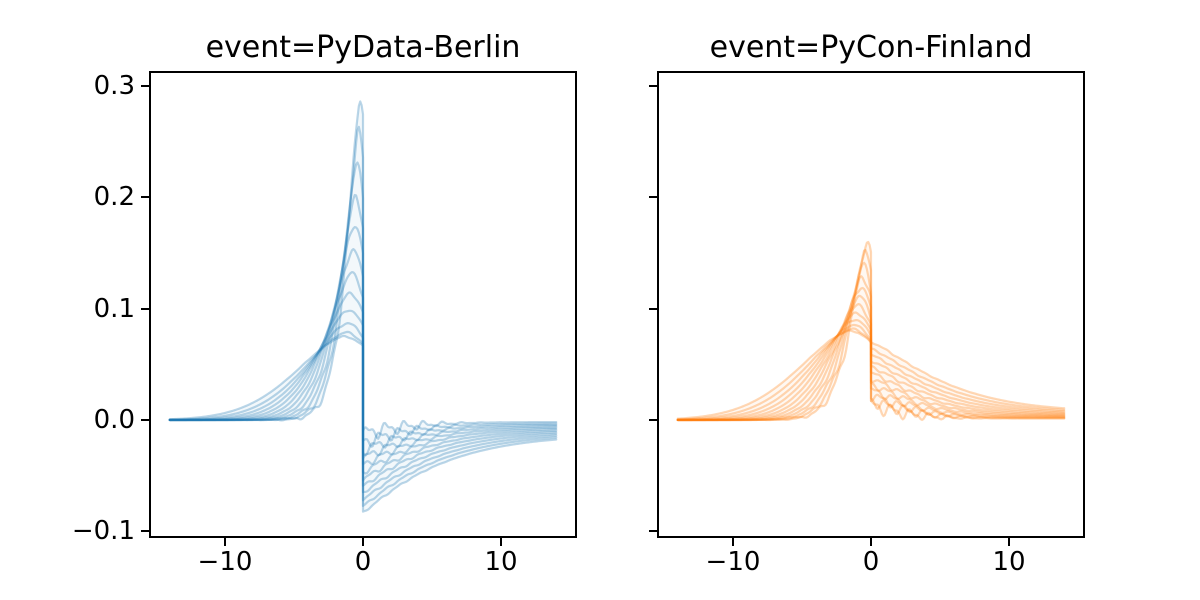 This screenshot has height=600, width=1200. Describe the element at coordinates (114, 308) in the screenshot. I see `y-tick-label: 0.1` at that location.